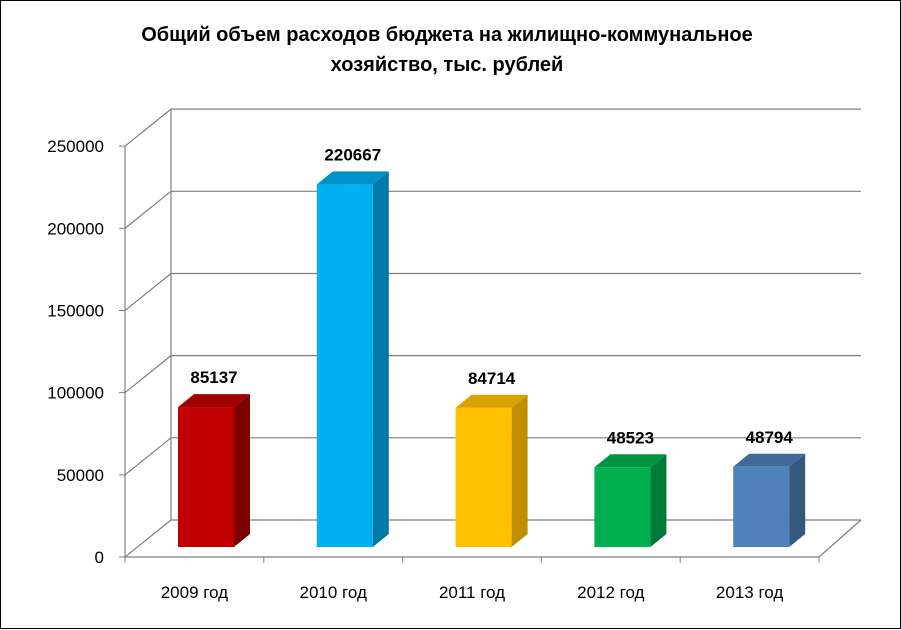  I want to click on data-label: 84714, so click(492, 378).